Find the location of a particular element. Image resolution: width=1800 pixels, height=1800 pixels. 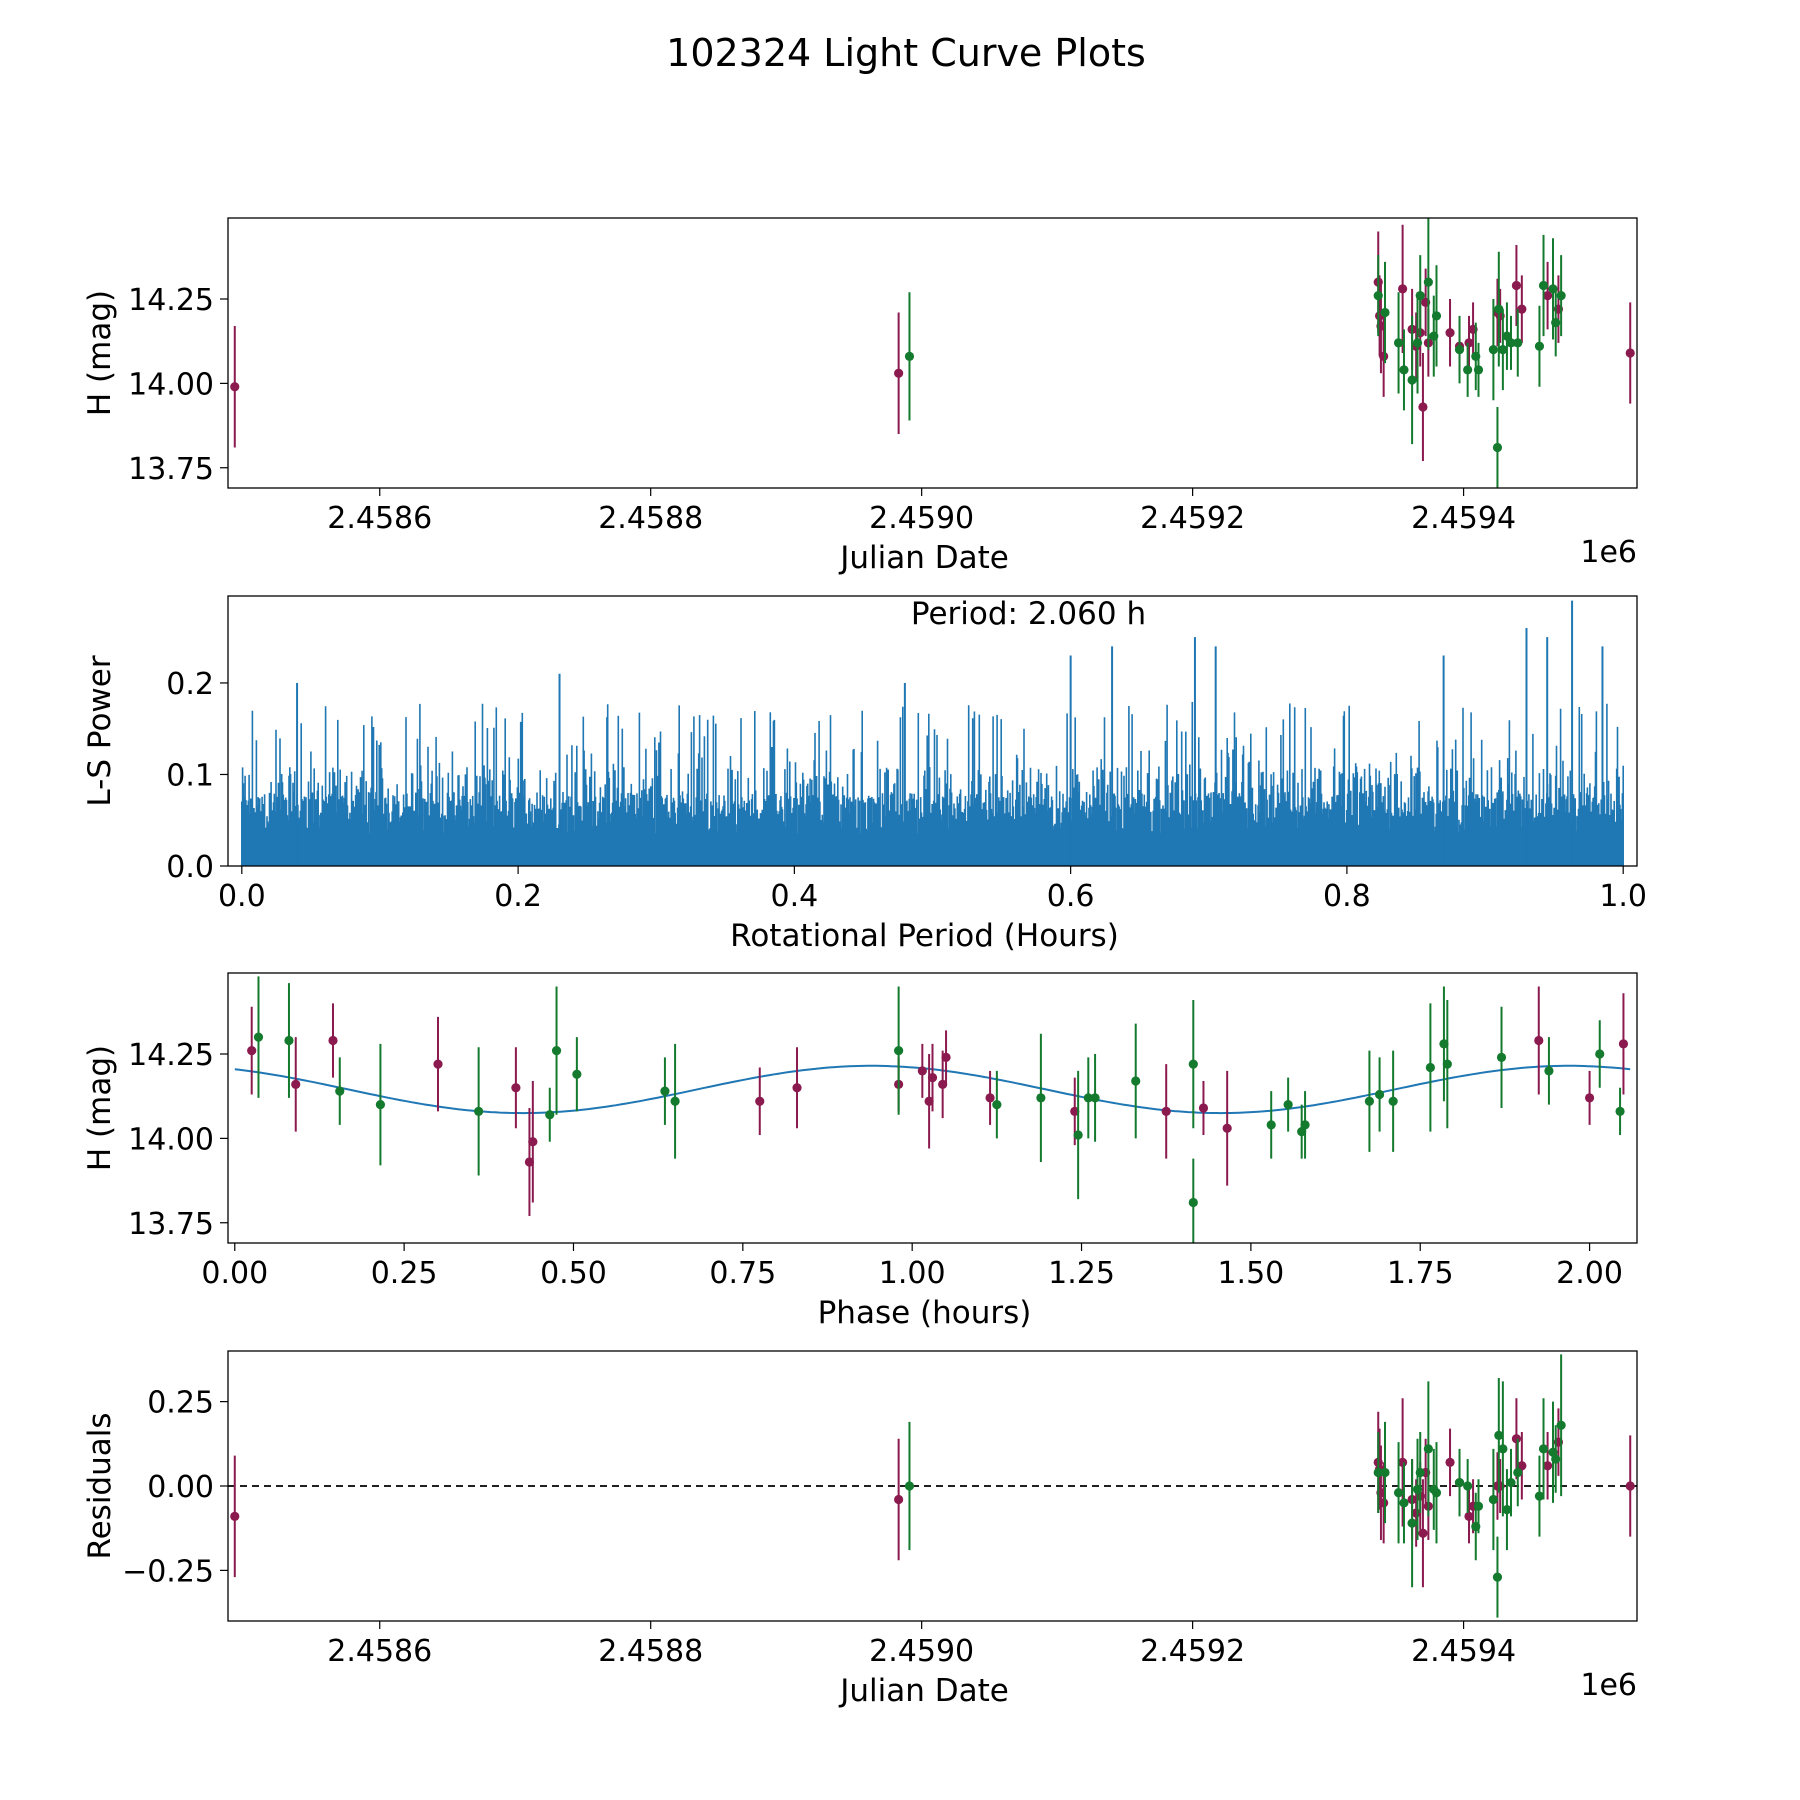

periodogram-axes-frame is located at coordinates (932, 731).